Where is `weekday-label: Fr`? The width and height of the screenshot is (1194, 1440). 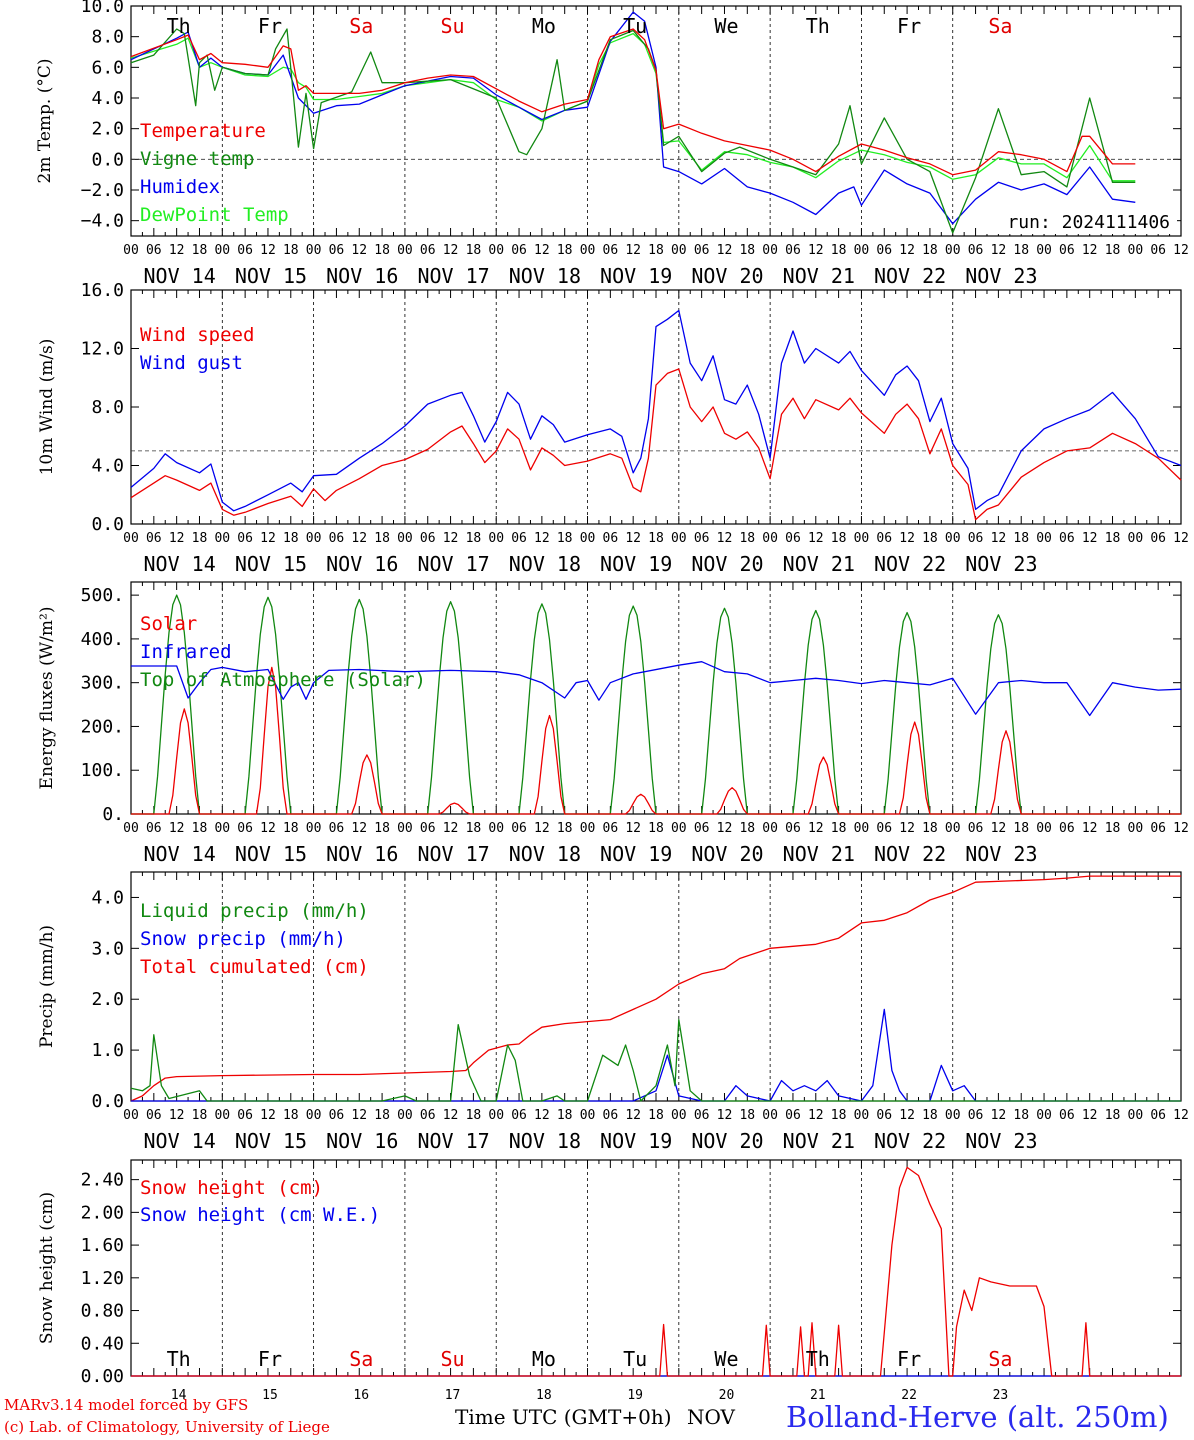
weekday-label: Fr is located at coordinates (270, 1359).